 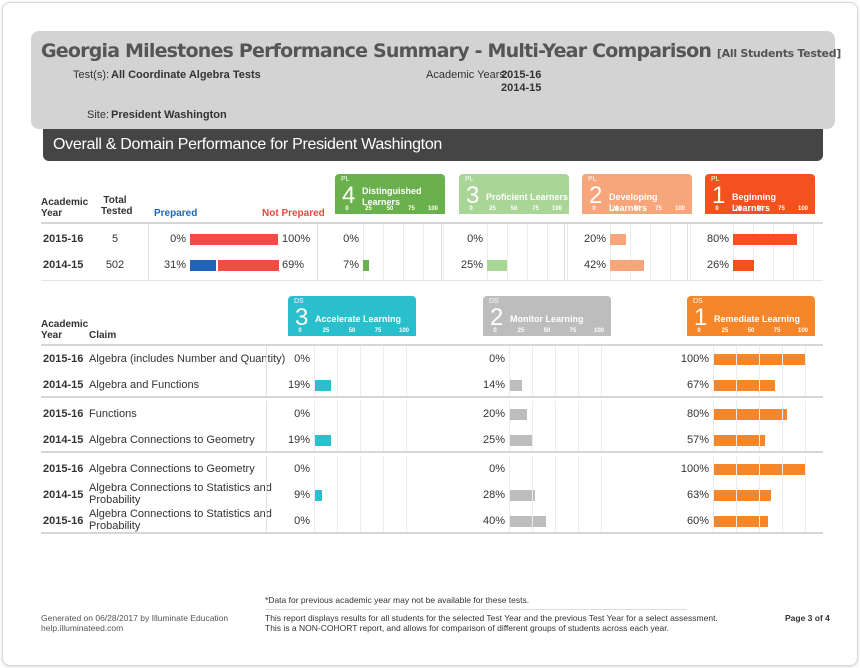 What do you see at coordinates (698, 301) in the screenshot?
I see `level-prefix: DS` at bounding box center [698, 301].